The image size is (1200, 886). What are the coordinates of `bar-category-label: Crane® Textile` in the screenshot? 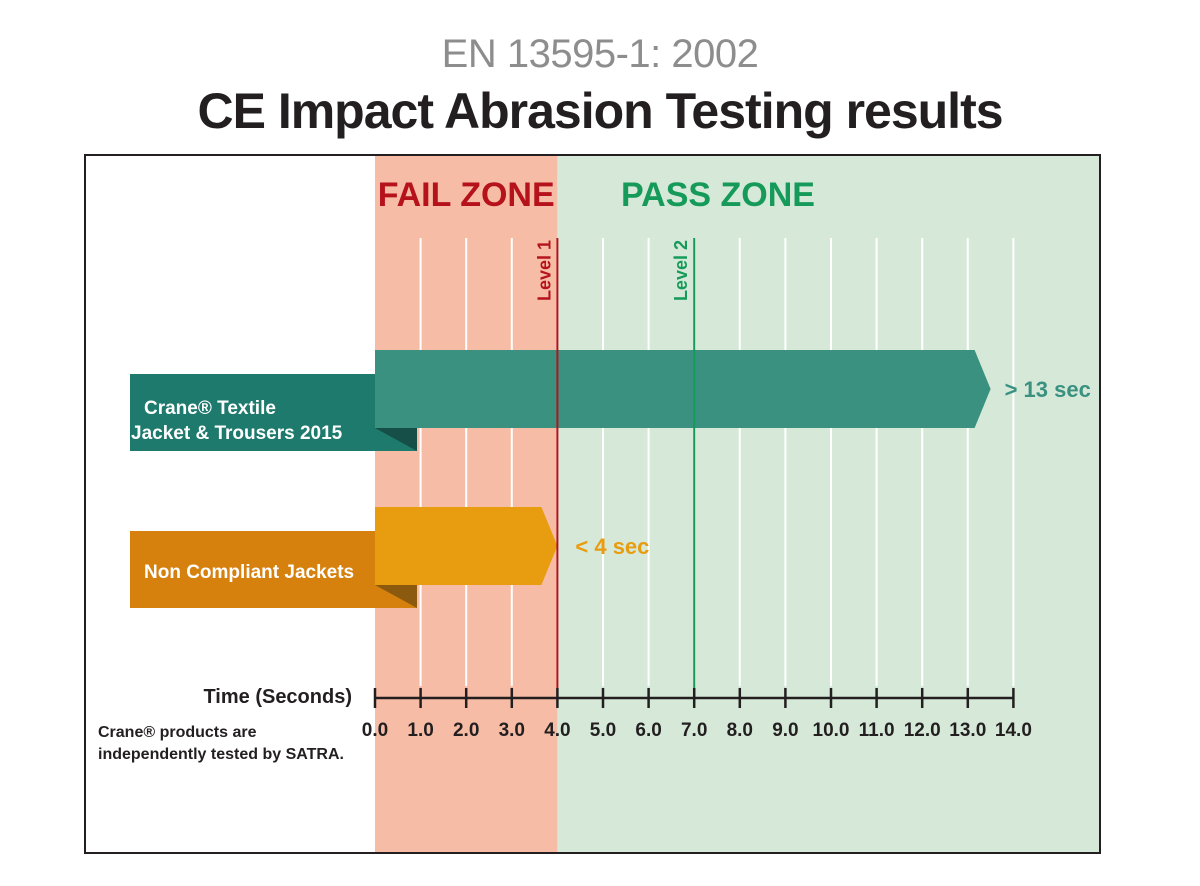 It's located at (210, 408).